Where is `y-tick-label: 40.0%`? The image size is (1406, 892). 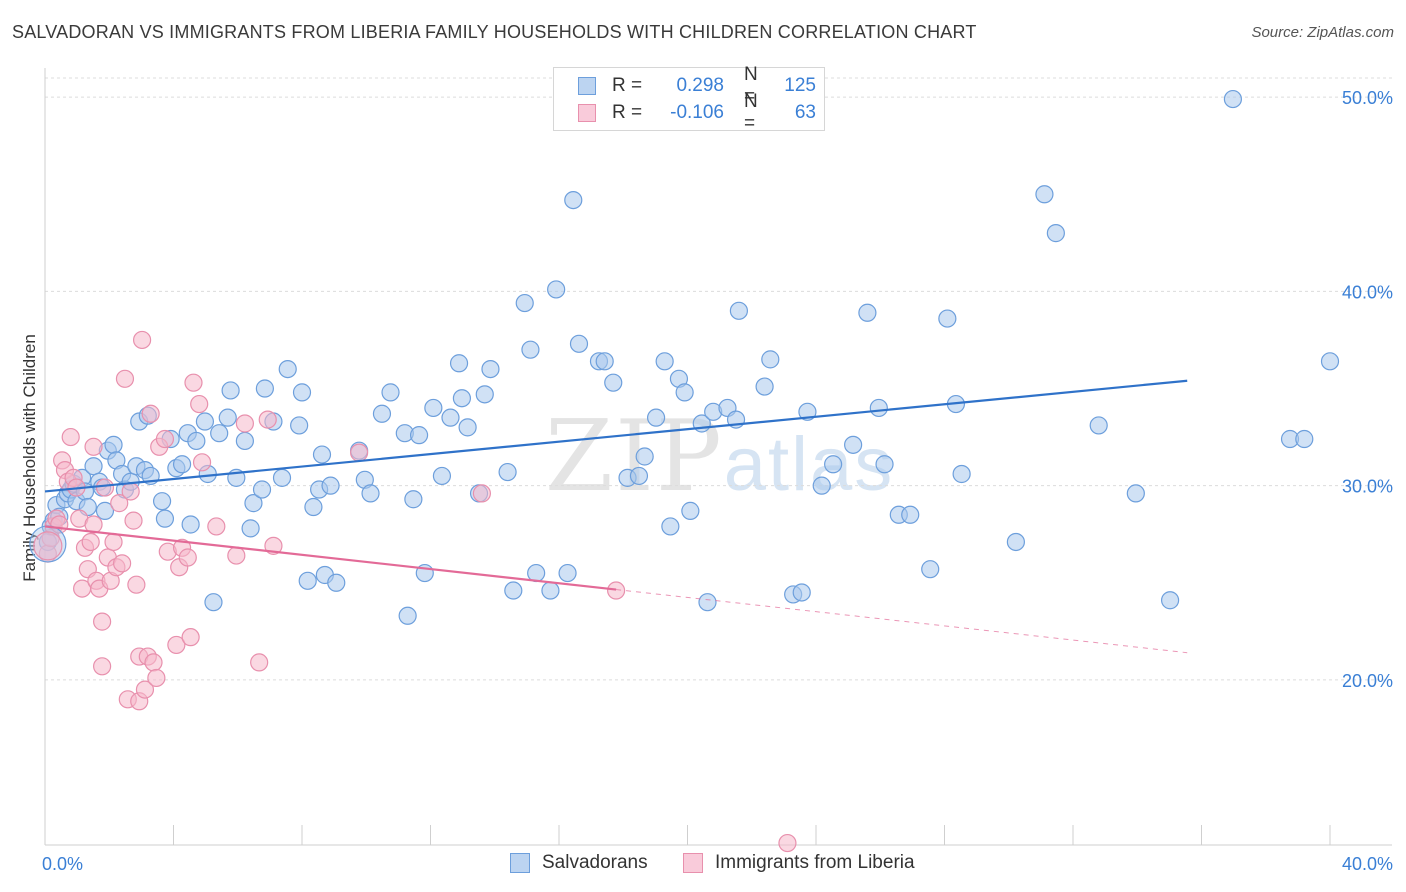
y-tick-label: 40.0% is located at coordinates (1367, 292).